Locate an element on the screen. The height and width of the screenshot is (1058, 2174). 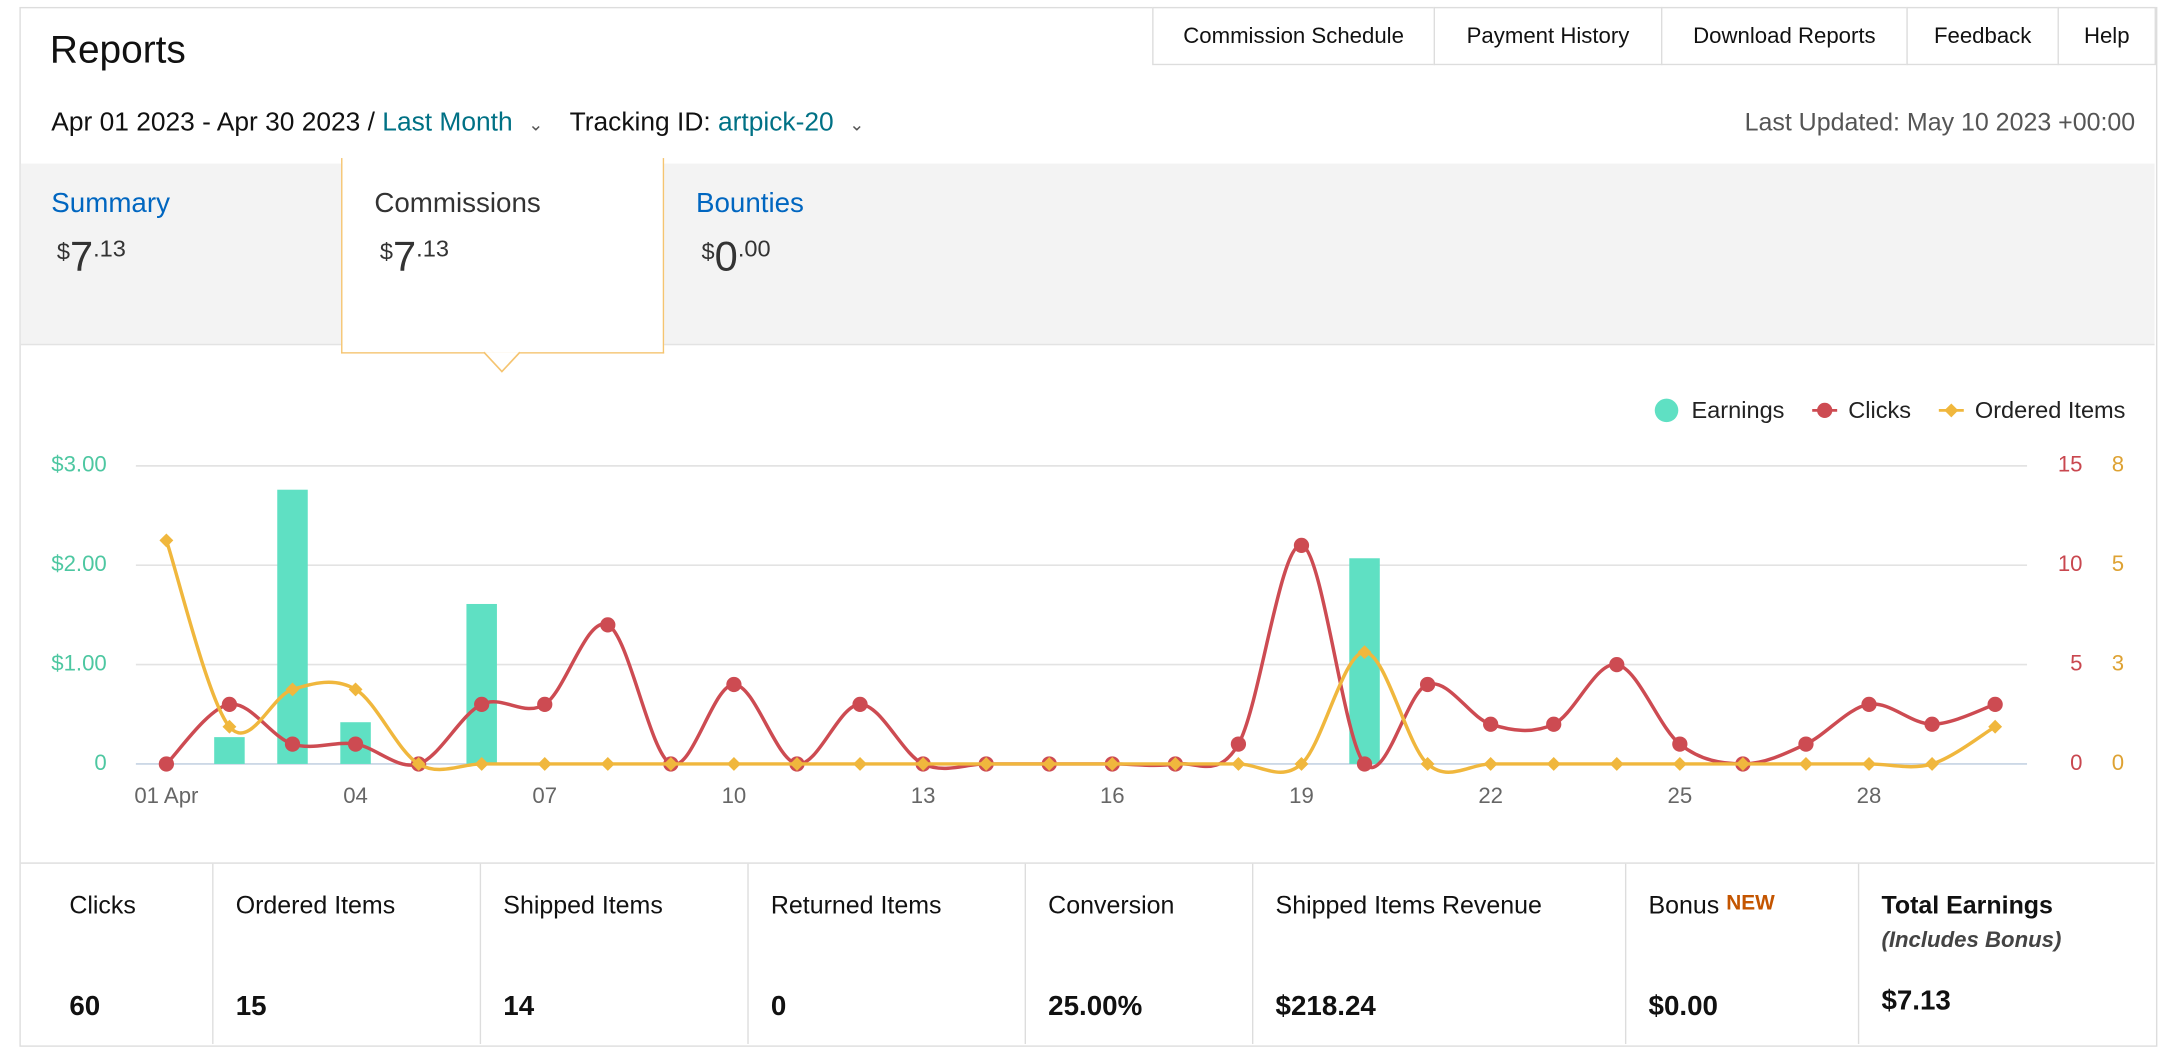
x-tick-label: 07 is located at coordinates (544, 795).